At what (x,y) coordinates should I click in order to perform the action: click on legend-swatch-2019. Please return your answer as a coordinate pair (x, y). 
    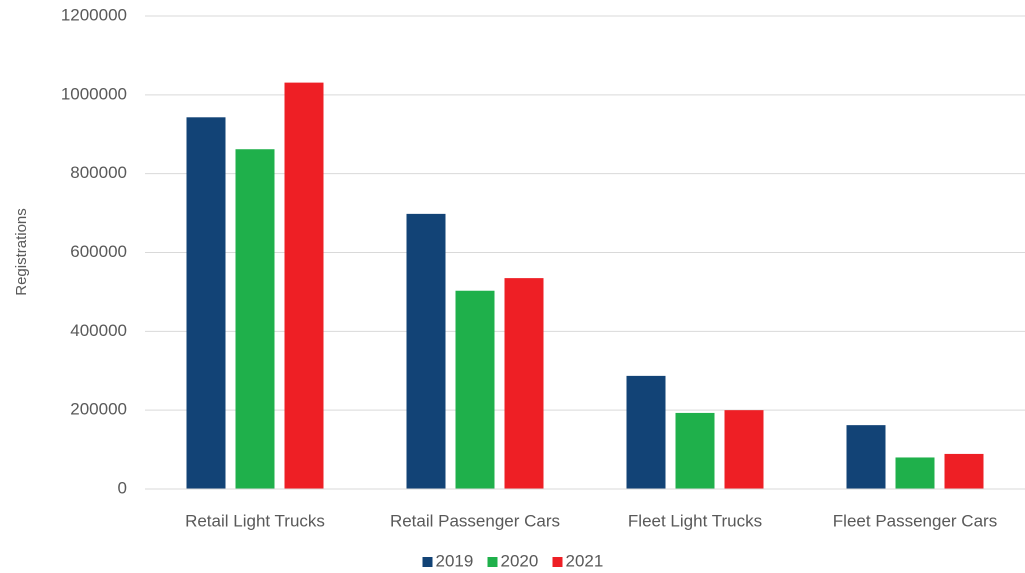
    Looking at the image, I should click on (427, 562).